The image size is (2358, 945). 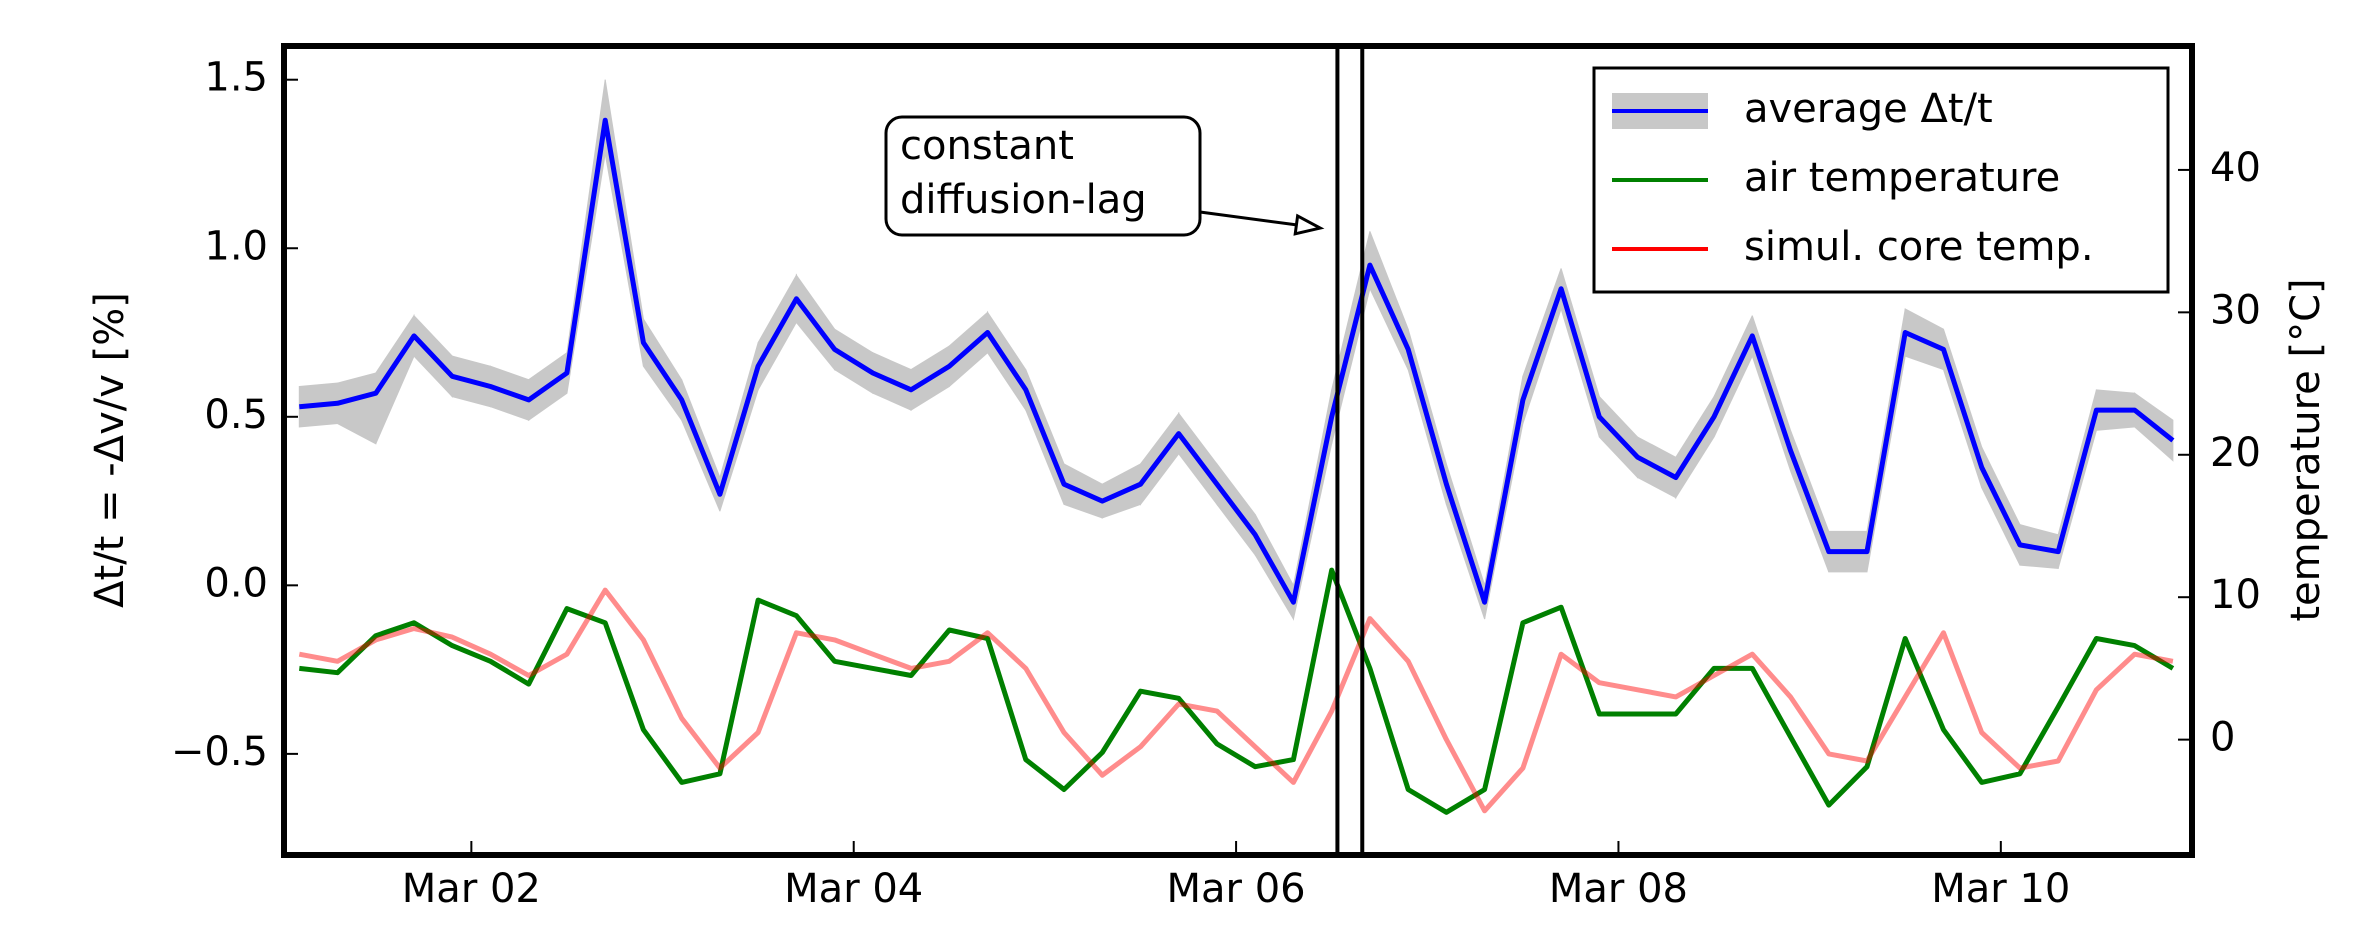 I want to click on y-tick-label: 1.5, so click(x=236, y=78).